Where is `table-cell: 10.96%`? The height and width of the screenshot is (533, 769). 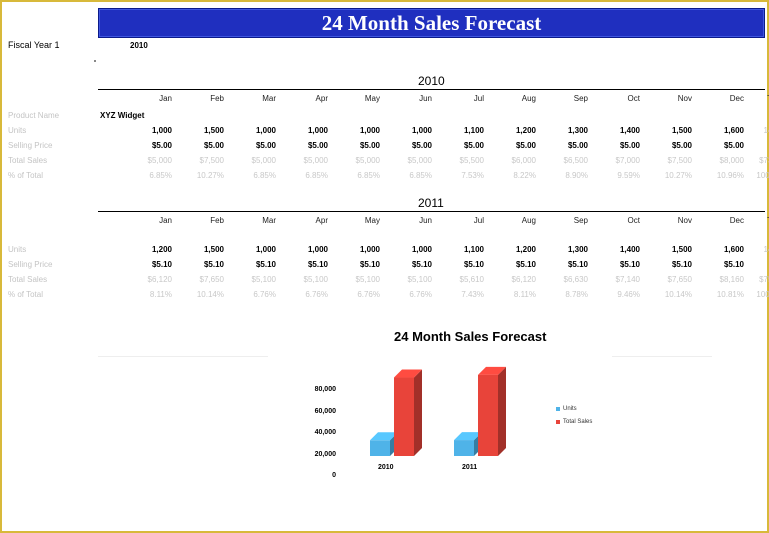
table-cell: 10.96% is located at coordinates (730, 175).